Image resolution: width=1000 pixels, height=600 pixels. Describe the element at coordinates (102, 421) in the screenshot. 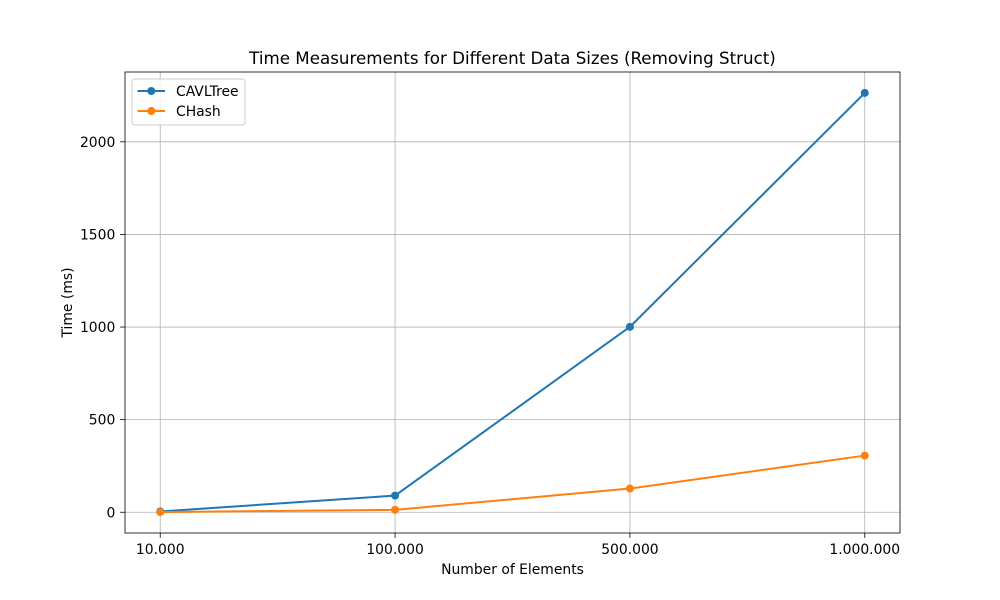

I see `y-tick-label: 500` at that location.